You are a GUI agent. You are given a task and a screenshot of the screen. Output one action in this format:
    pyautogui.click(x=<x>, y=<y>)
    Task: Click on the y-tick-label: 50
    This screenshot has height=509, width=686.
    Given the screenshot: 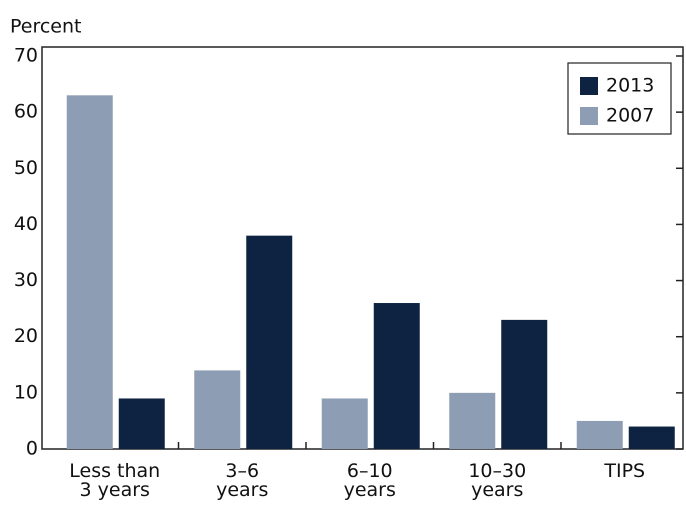 What is the action you would take?
    pyautogui.click(x=26, y=168)
    